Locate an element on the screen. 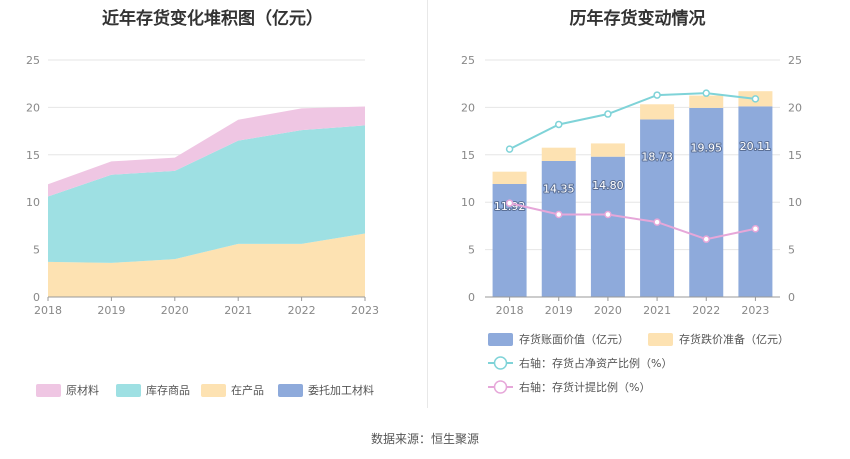  left-x-tick-label: 2018 is located at coordinates (48, 310).